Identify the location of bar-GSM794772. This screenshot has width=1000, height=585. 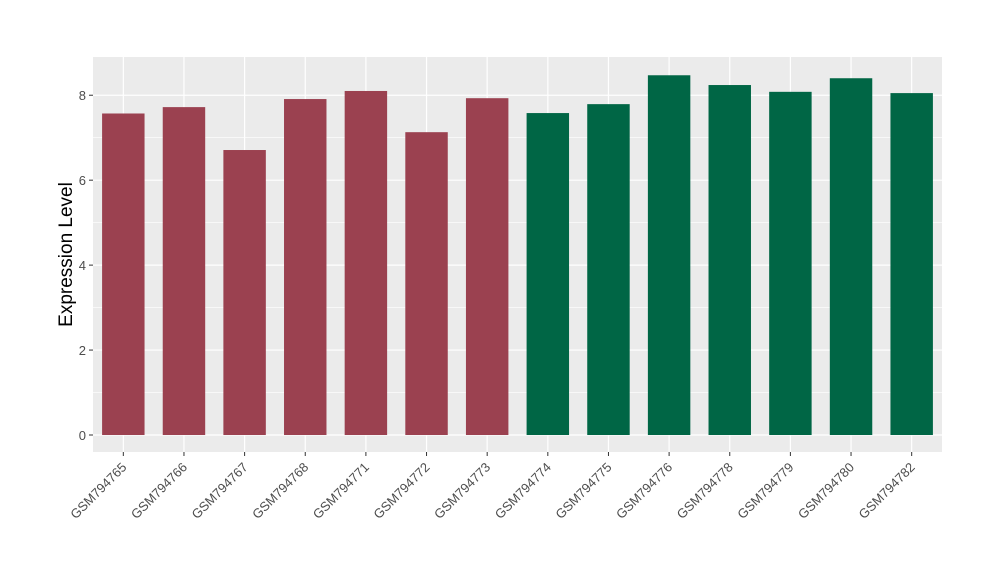
(426, 284).